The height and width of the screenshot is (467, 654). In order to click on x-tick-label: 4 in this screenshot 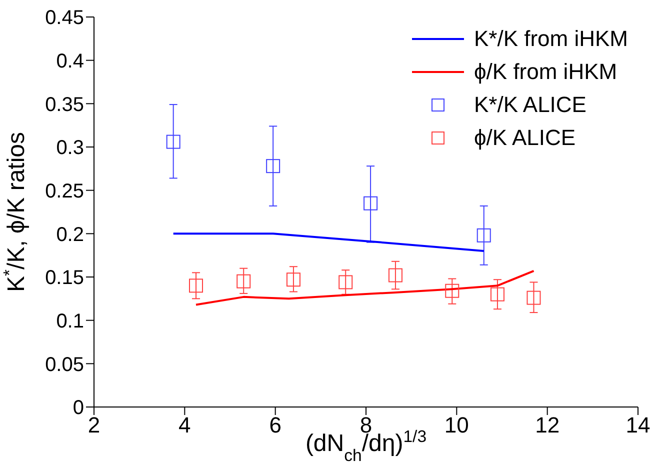, I will do `click(184, 425)`.